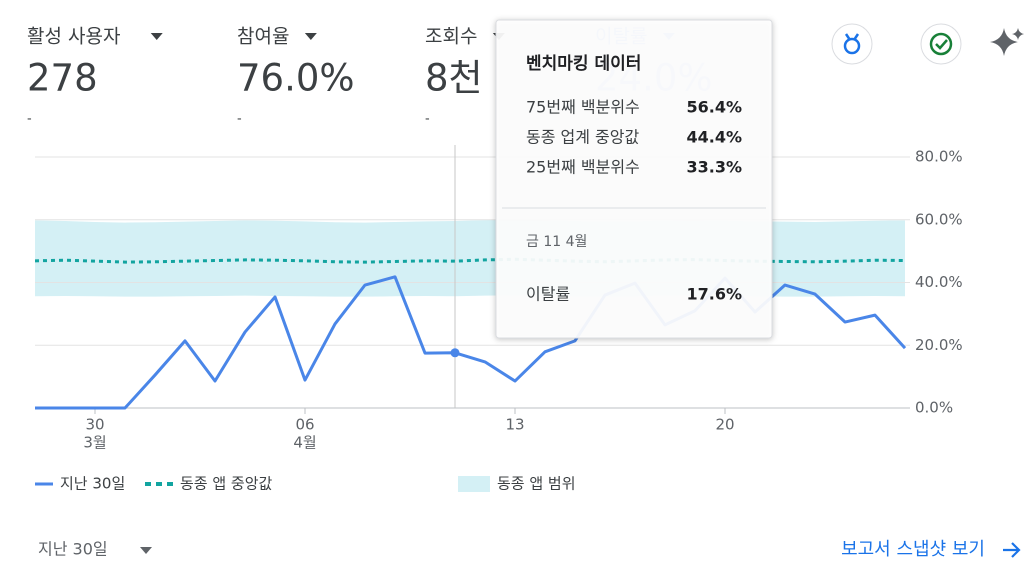 Image resolution: width=1036 pixels, height=586 pixels. Describe the element at coordinates (939, 282) in the screenshot. I see `y-tick-label: 40.0%` at that location.